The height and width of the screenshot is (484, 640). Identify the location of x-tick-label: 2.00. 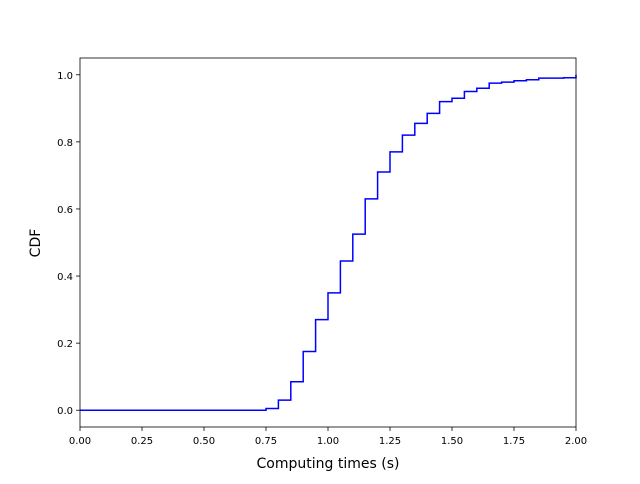
(576, 441).